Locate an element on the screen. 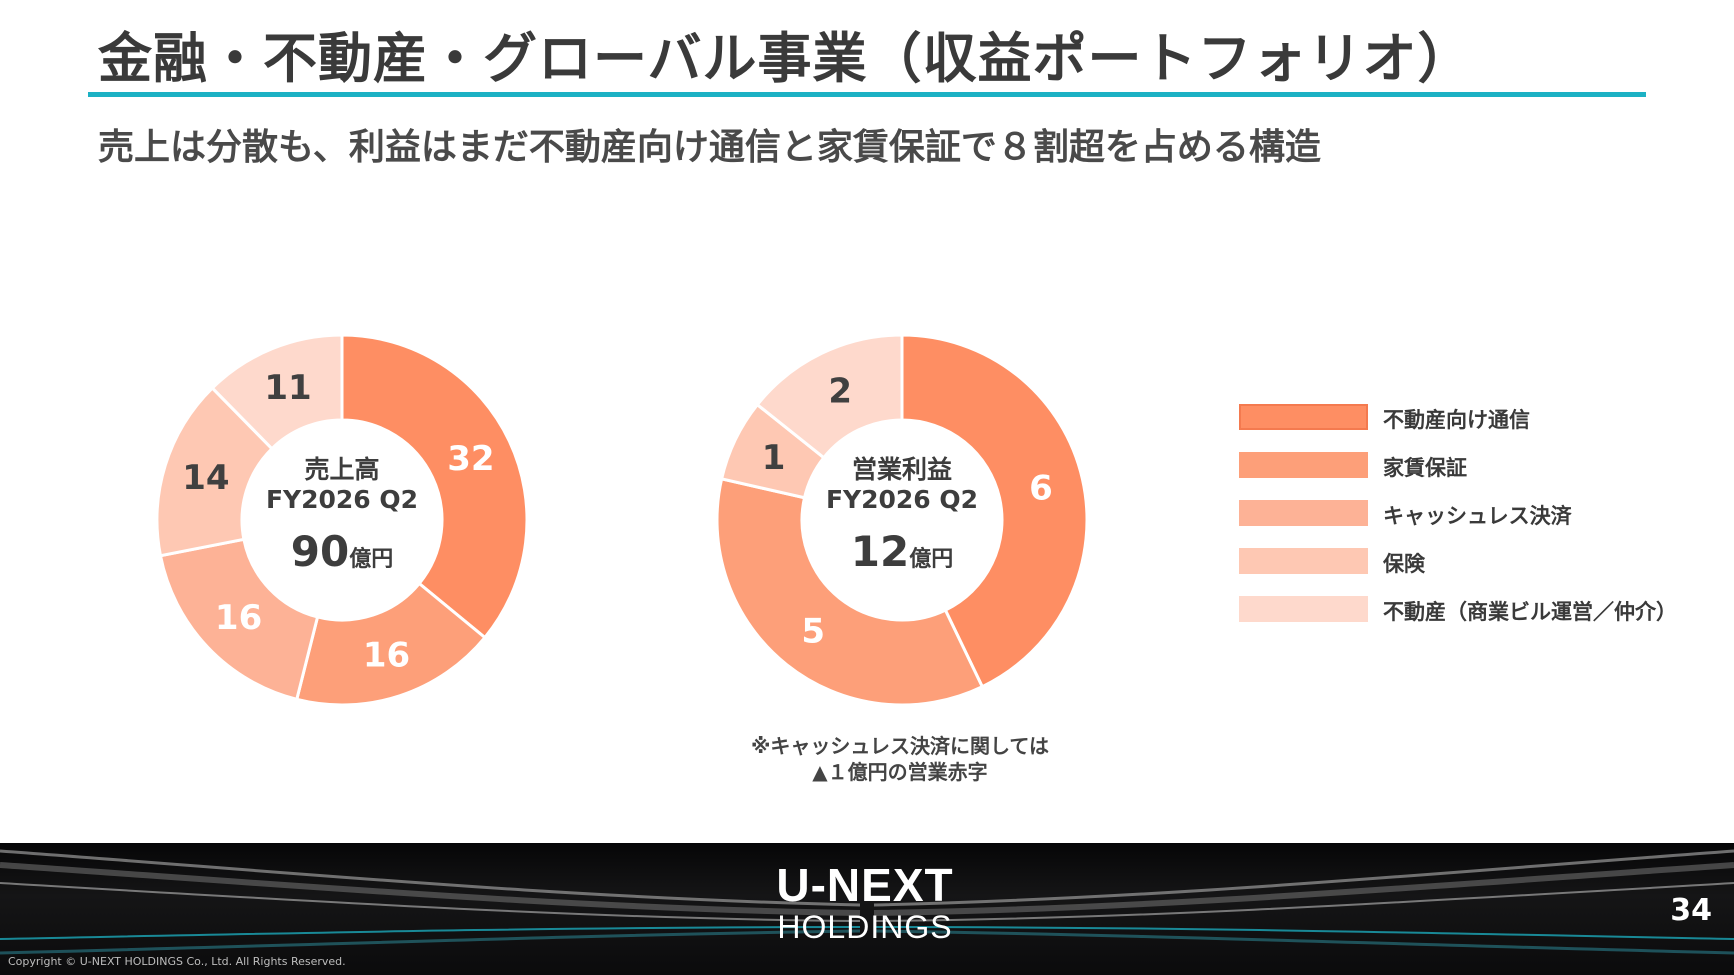 The width and height of the screenshot is (1734, 975). logo-wordmark: U-NEXT is located at coordinates (865, 885).